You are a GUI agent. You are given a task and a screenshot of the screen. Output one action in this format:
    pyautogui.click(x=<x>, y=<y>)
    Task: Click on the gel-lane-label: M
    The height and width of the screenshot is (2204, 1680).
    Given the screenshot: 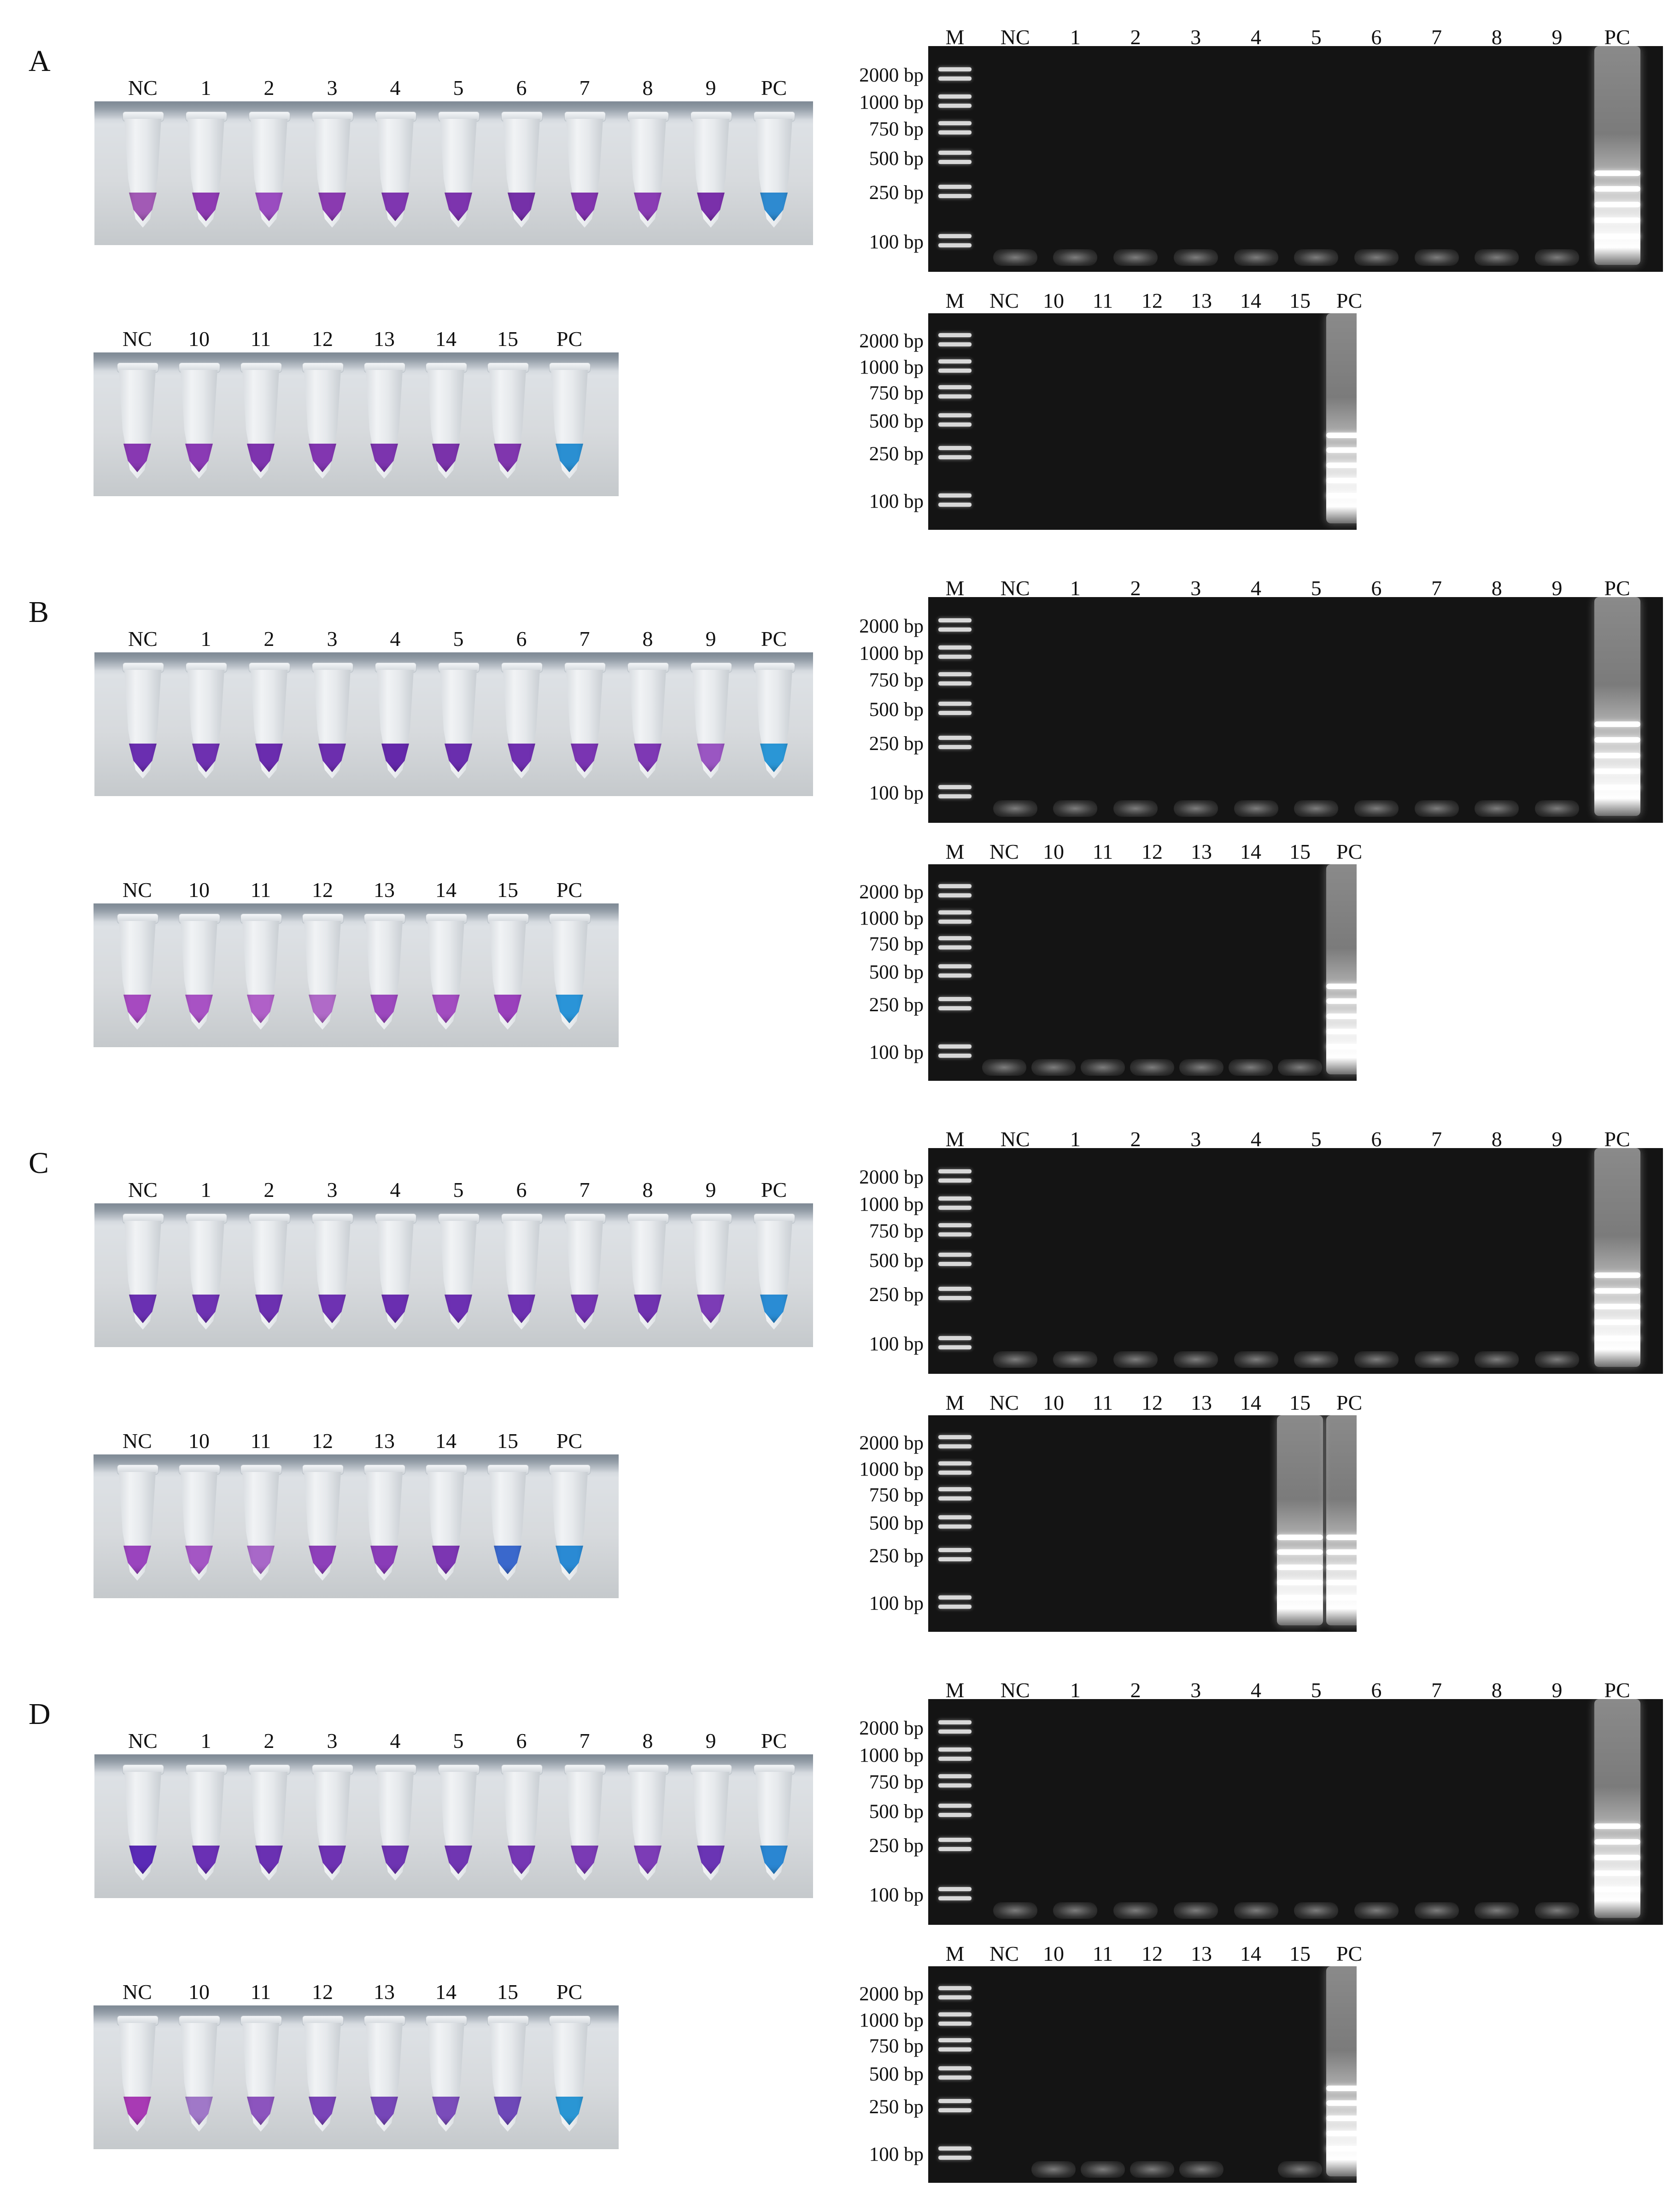 What is the action you would take?
    pyautogui.click(x=955, y=588)
    